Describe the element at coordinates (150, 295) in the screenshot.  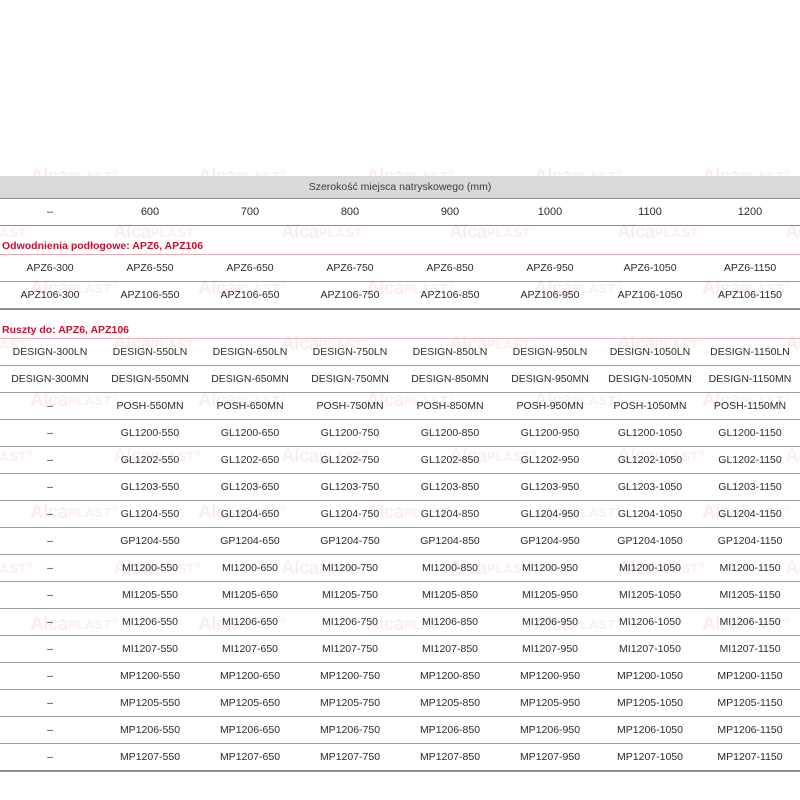
I see `cell-apz106-600: APZ106-550` at that location.